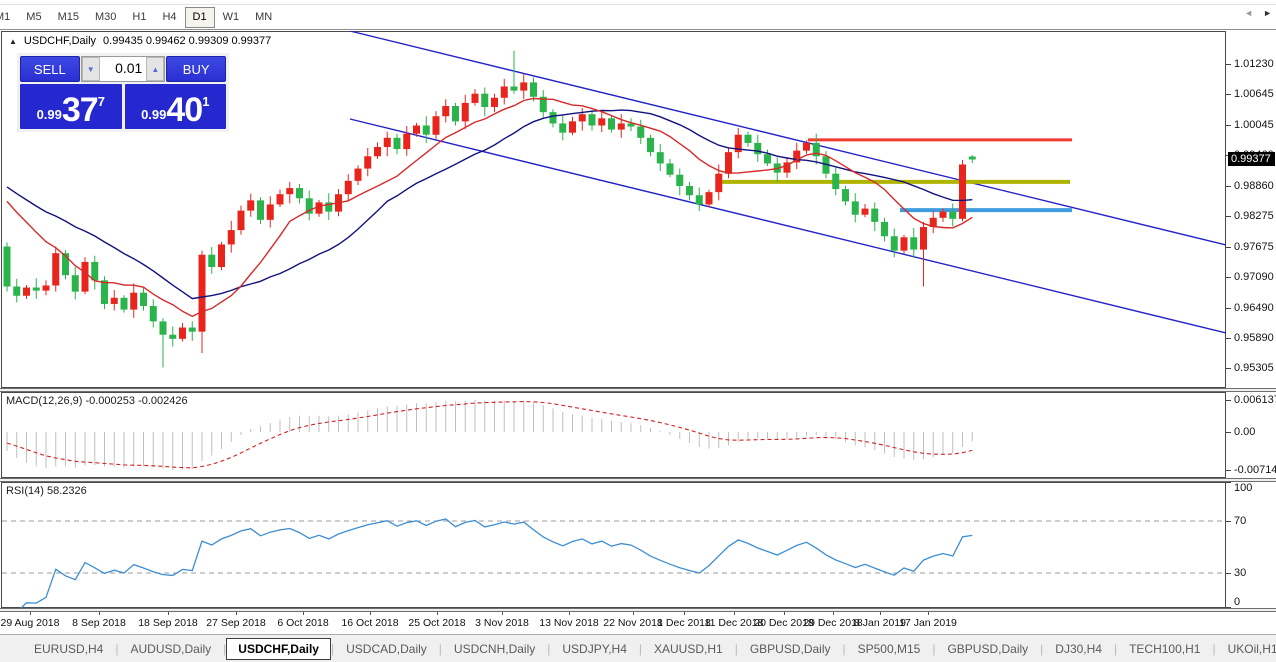 The width and height of the screenshot is (1276, 662). What do you see at coordinates (1254, 64) in the screenshot?
I see `price-axis-label: 1.01230` at bounding box center [1254, 64].